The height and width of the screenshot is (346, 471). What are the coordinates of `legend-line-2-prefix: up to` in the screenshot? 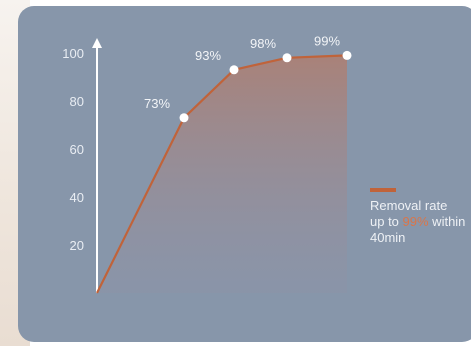 It's located at (386, 221).